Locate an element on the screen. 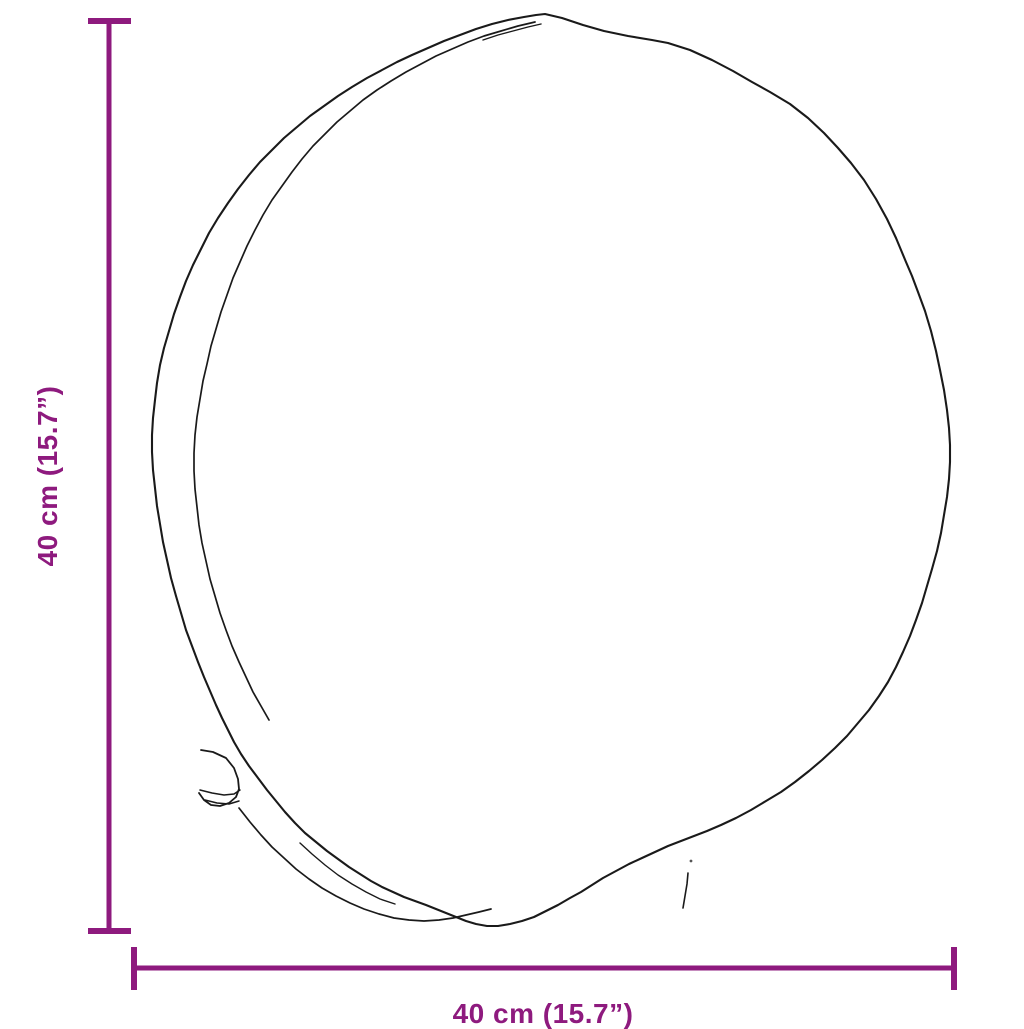  height-dimension-label: 40 cm (15.7”) is located at coordinates (47, 476).